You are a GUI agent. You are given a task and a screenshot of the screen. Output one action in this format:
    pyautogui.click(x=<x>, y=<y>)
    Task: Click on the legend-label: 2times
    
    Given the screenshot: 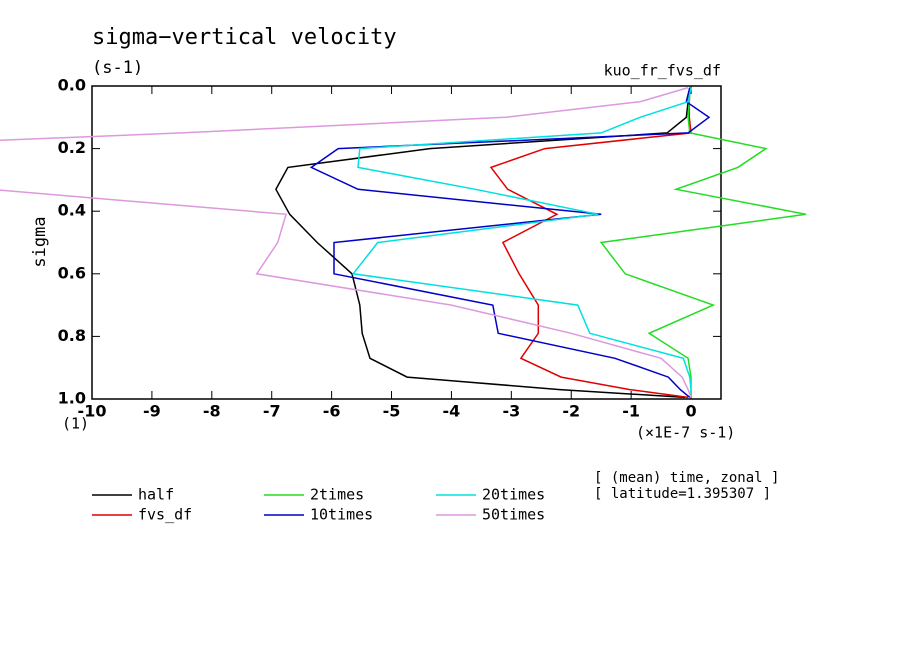 What is the action you would take?
    pyautogui.click(x=337, y=495)
    